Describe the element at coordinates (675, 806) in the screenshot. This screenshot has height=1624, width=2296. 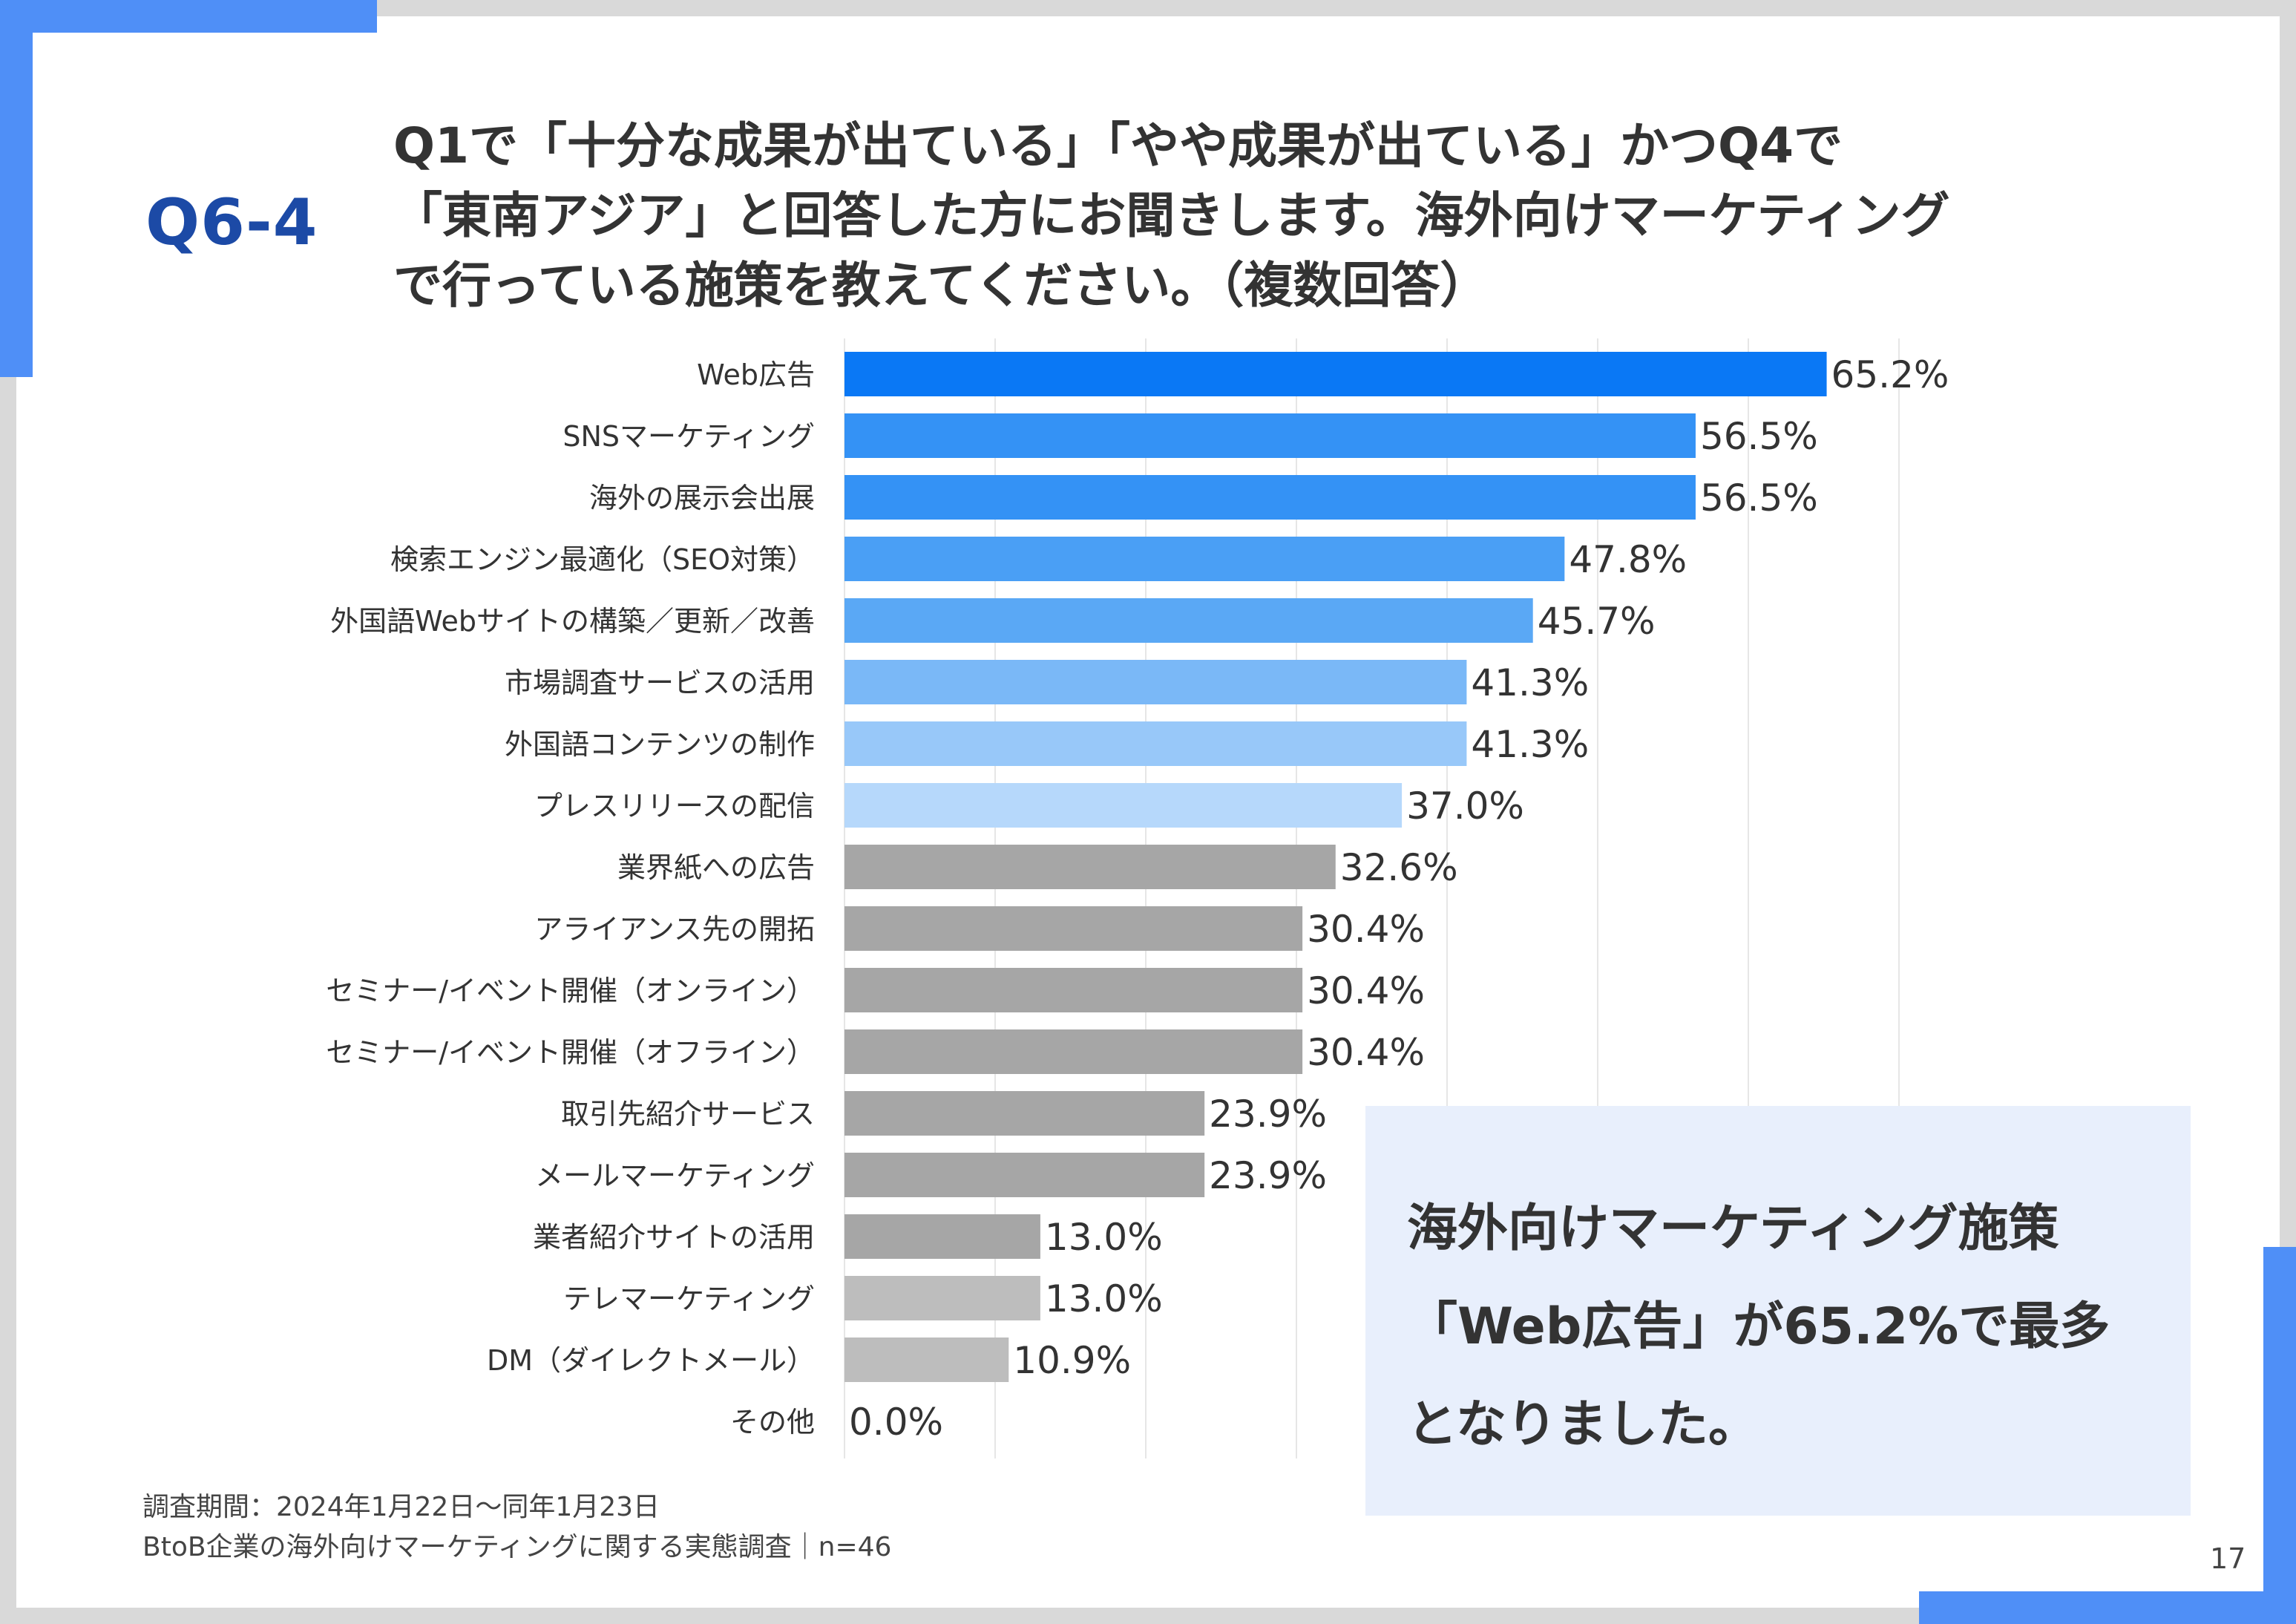
I see `category-label: プレスリリースの配信` at that location.